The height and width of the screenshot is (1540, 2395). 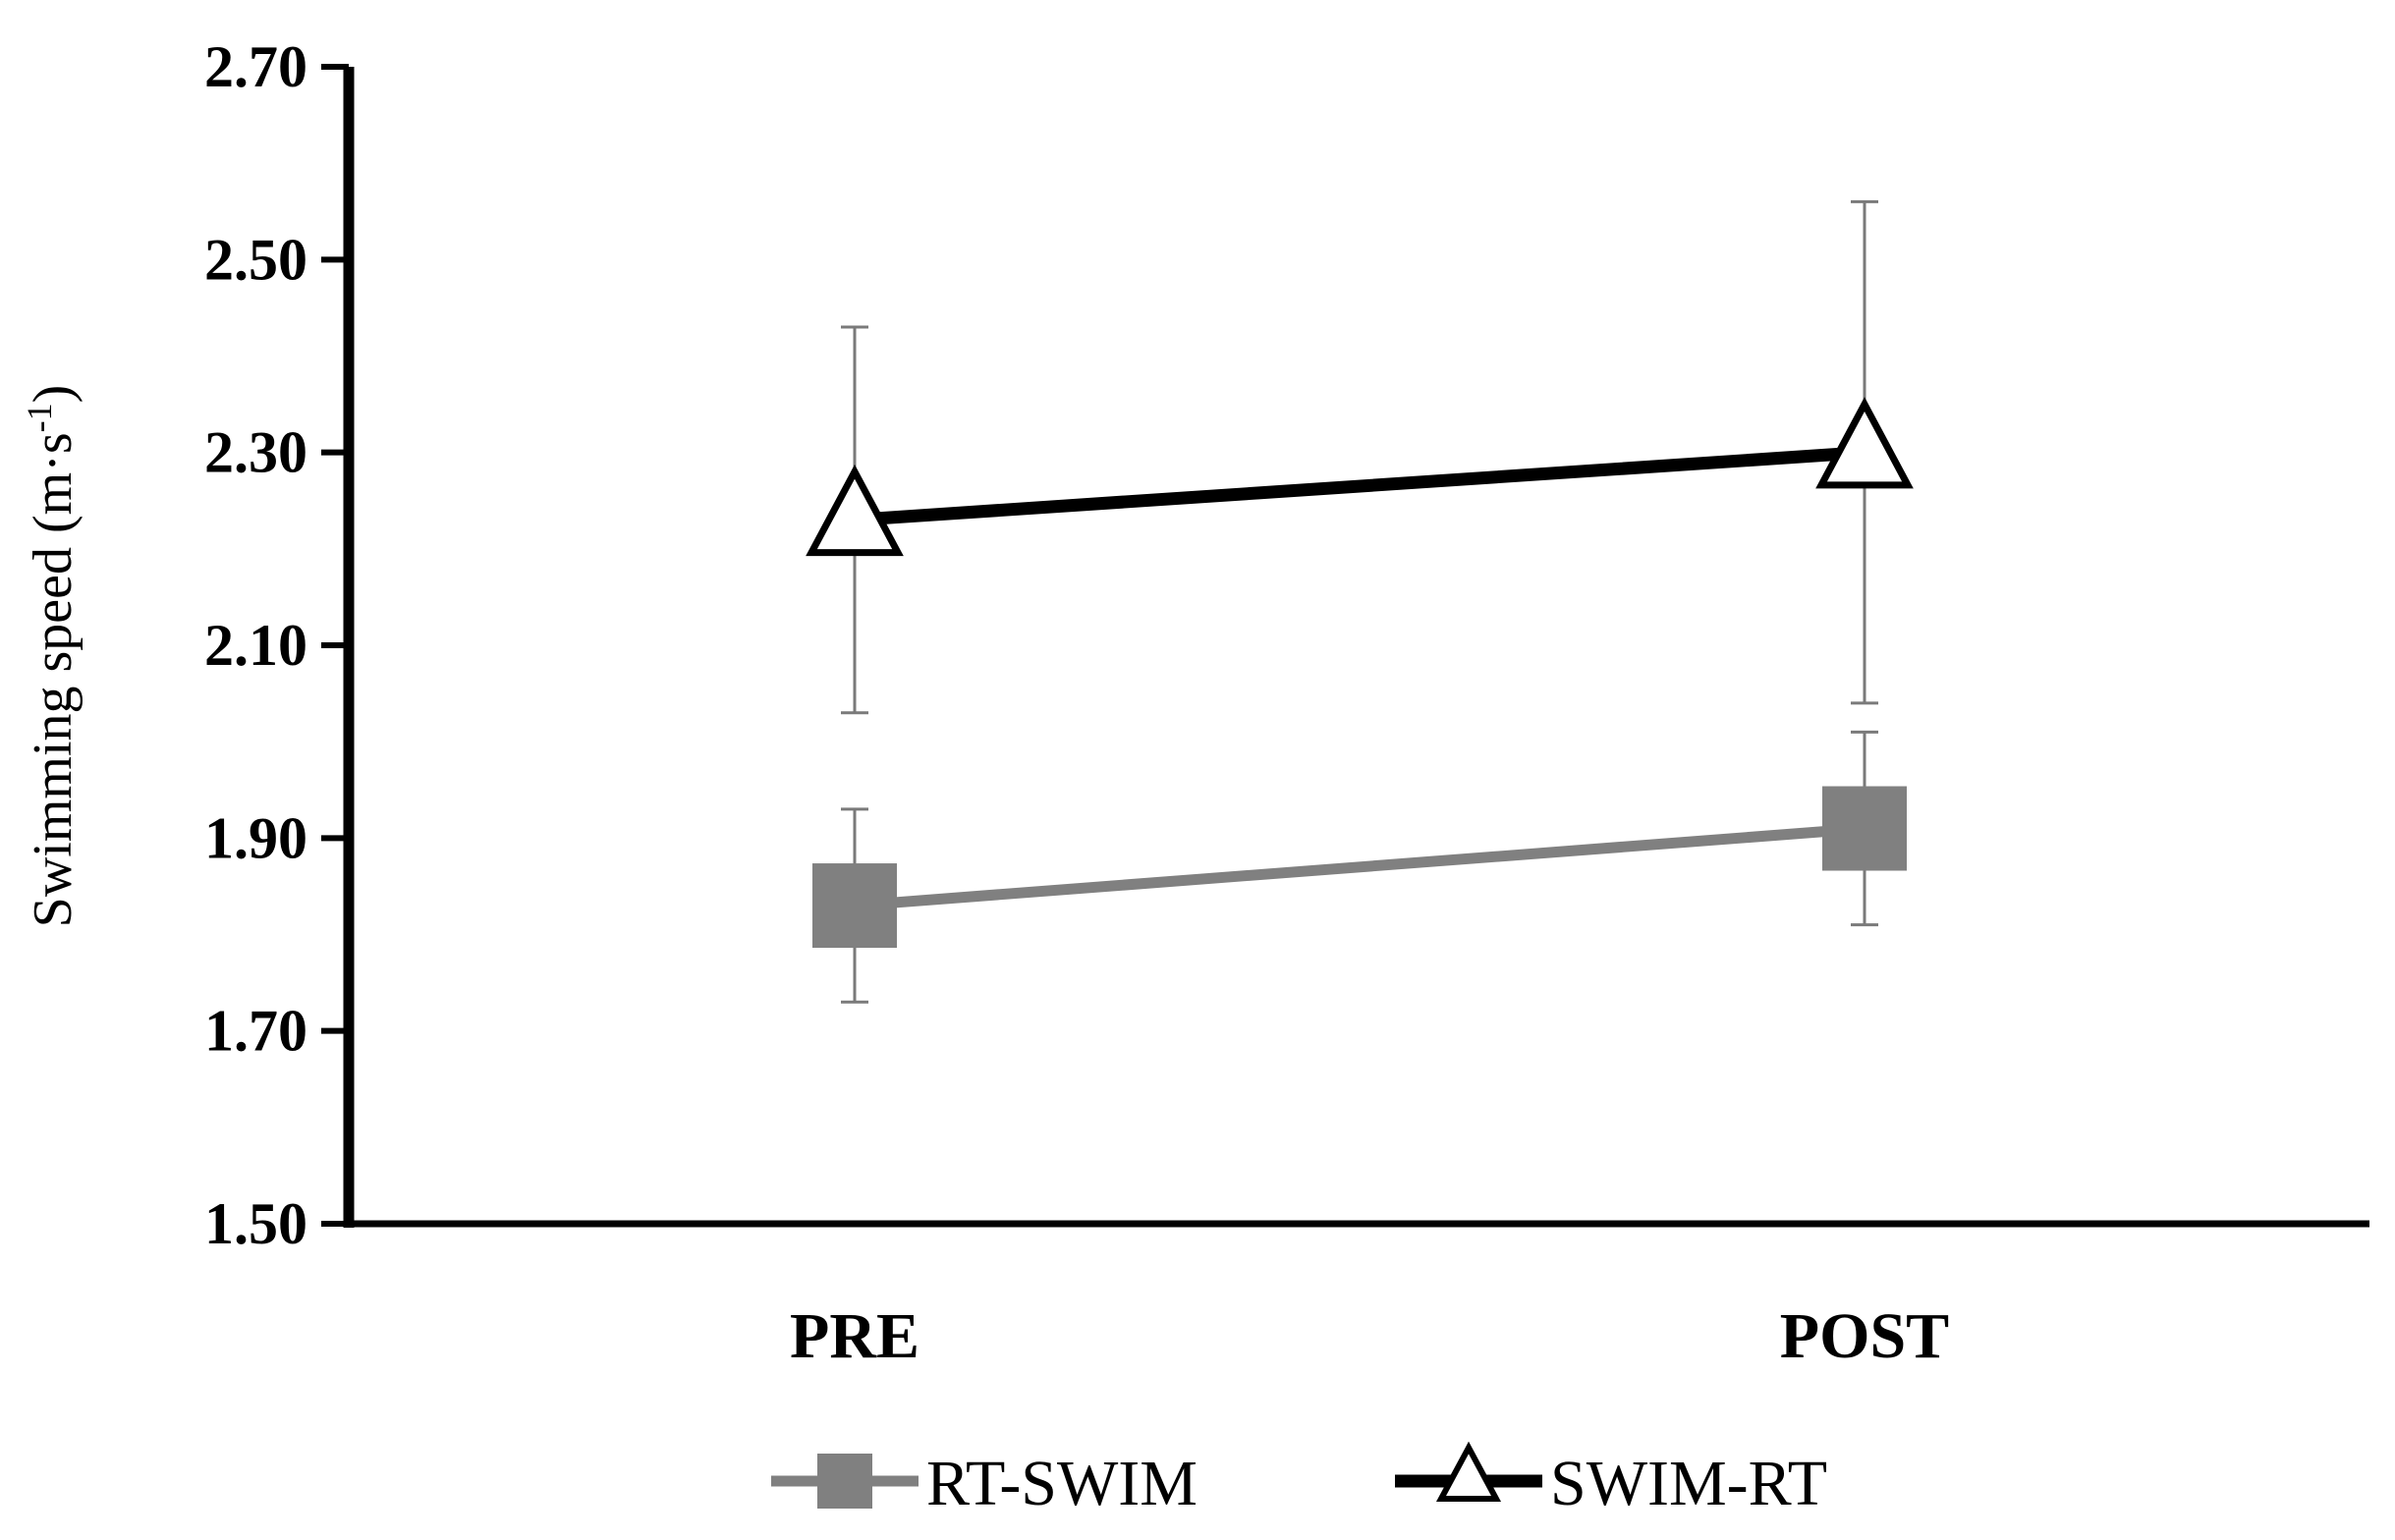 I want to click on legend-item-swim-rt: SWIM-RT, so click(x=1611, y=1480).